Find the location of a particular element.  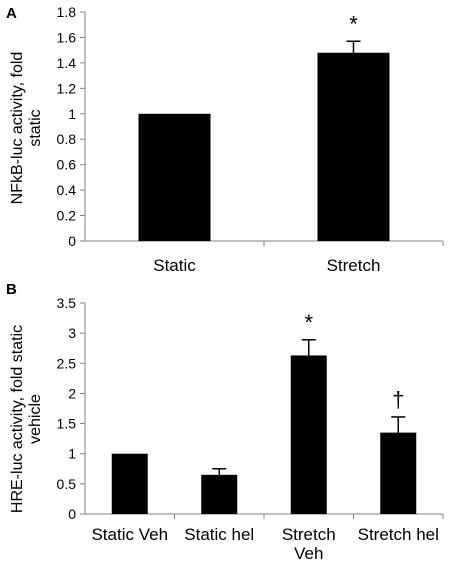

category-label-b-2: Stretch Veh is located at coordinates (309, 544).